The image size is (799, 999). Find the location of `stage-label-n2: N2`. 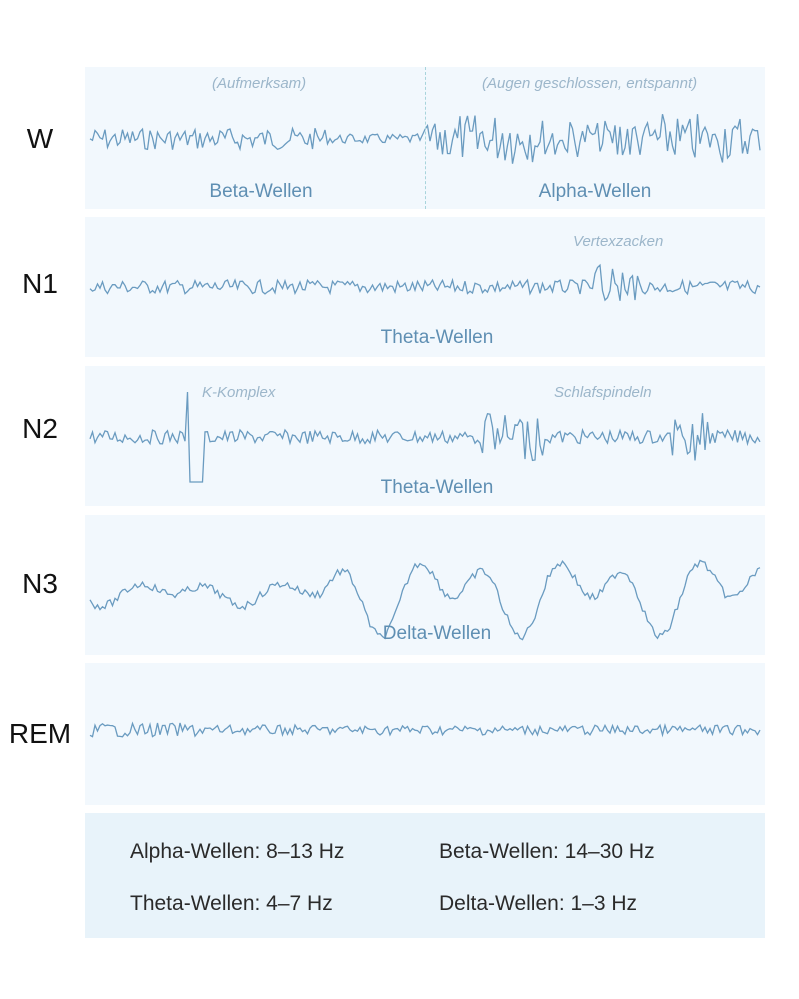

stage-label-n2: N2 is located at coordinates (40, 428).